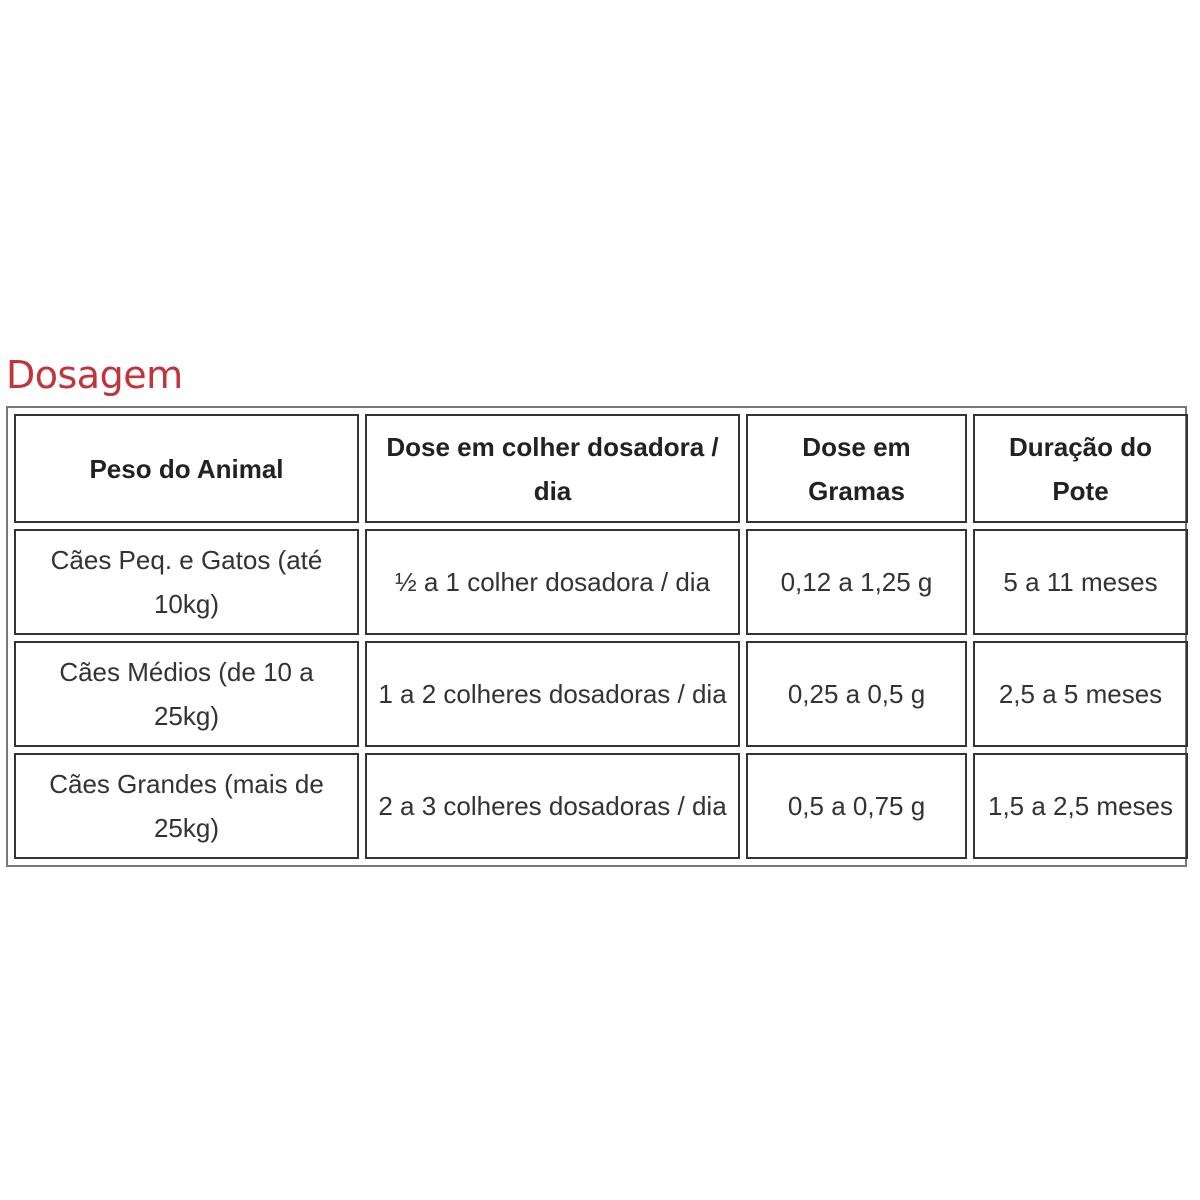 The height and width of the screenshot is (1200, 1200). What do you see at coordinates (186, 582) in the screenshot?
I see `cell-weight: Cães Peq. e Gatos (até 10kg)` at bounding box center [186, 582].